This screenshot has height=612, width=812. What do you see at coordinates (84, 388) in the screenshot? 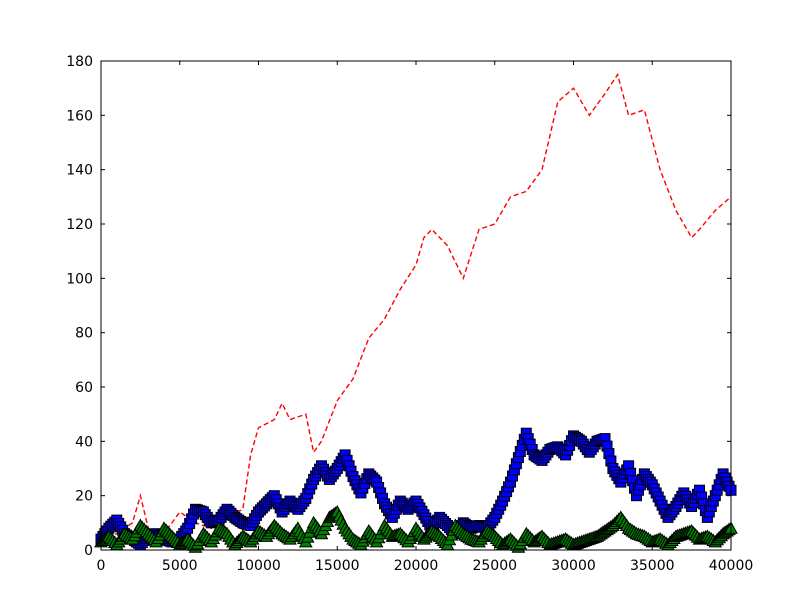
I see `y-tick-label: 60` at bounding box center [84, 388].